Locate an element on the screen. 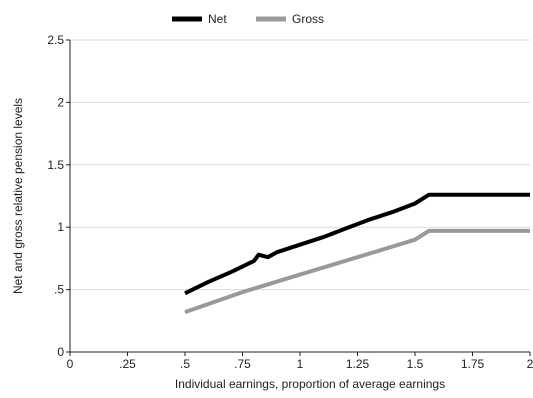  y-tick-label: 1 is located at coordinates (60, 227).